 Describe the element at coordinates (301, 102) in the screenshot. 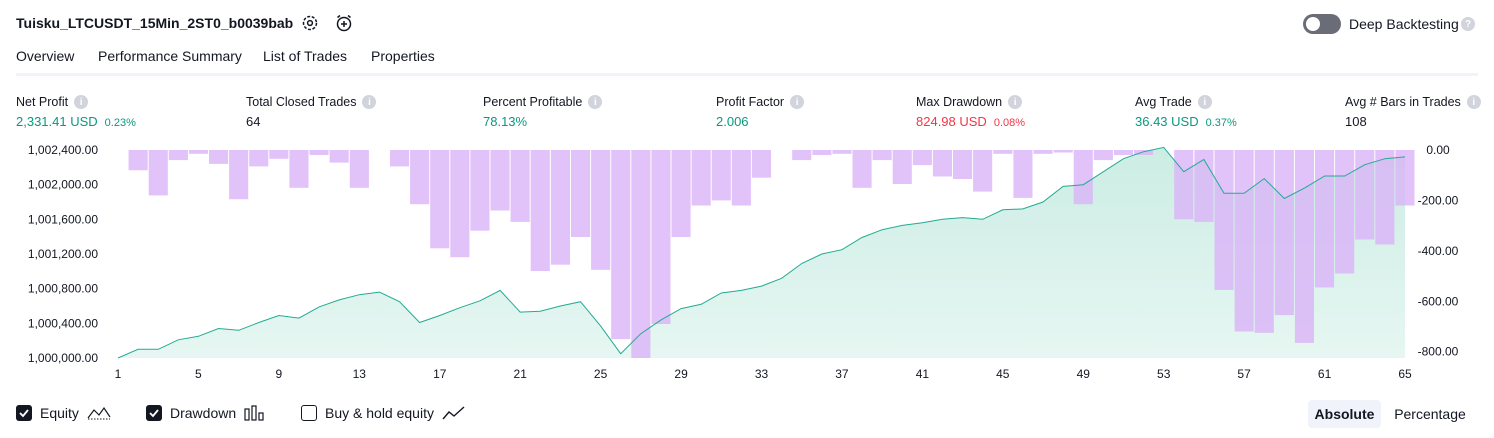

I see `metric-label: Total Closed Trades` at that location.